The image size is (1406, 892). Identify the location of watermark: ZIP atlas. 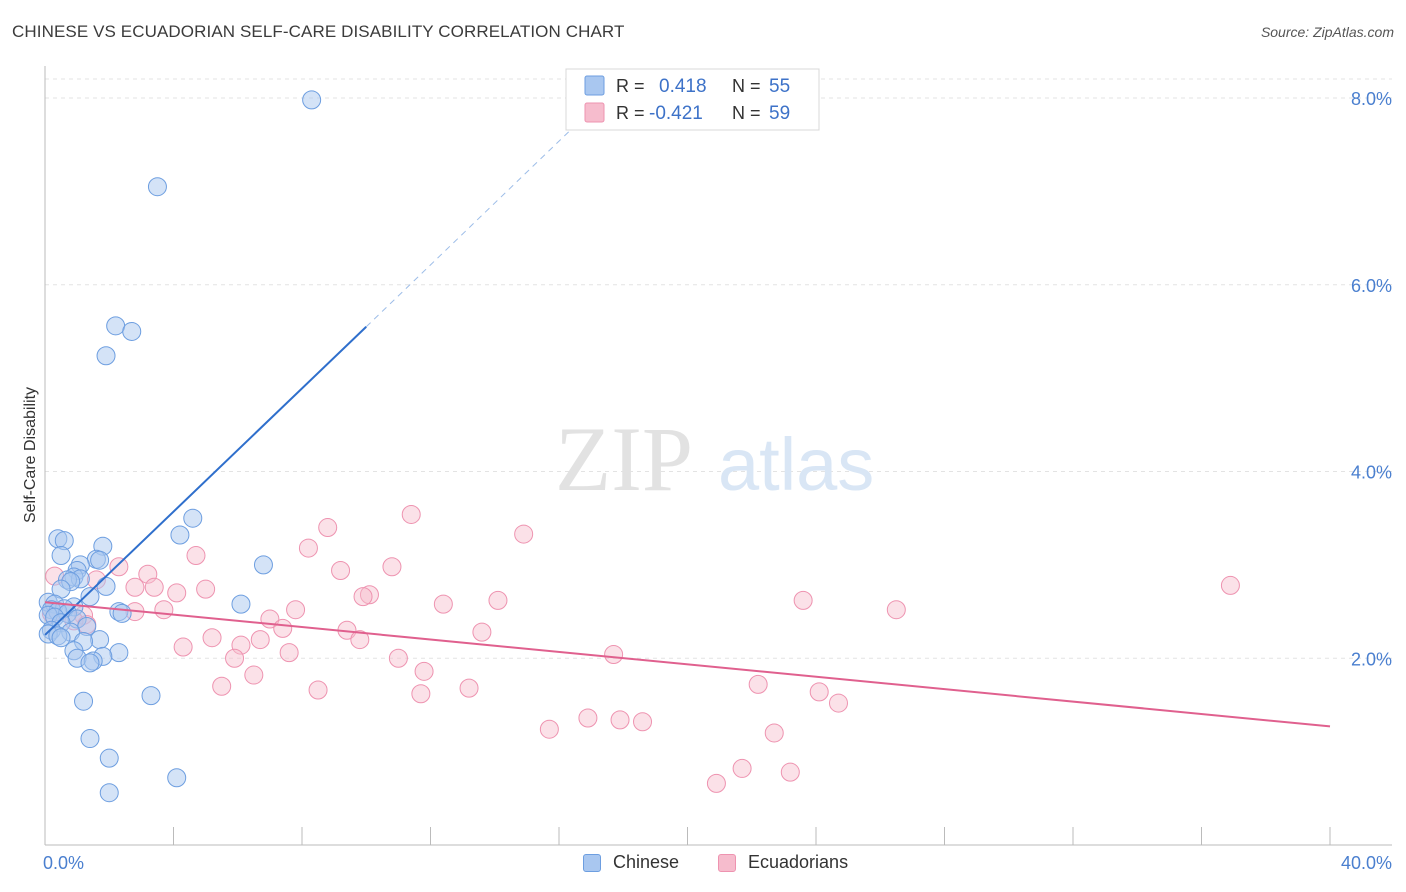
(714, 459).